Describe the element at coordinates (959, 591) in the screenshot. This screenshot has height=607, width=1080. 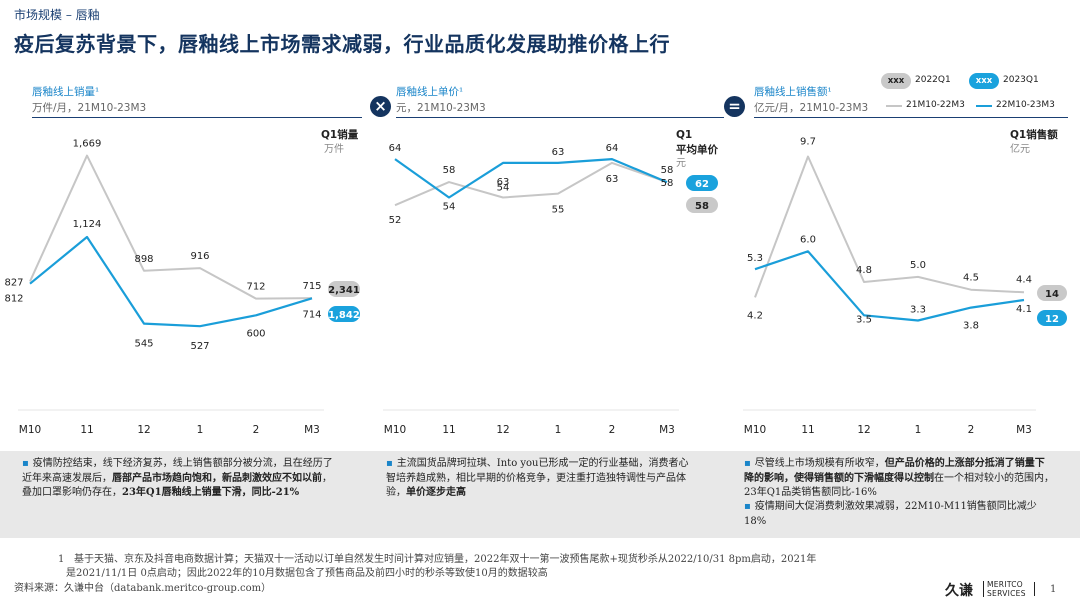
I see `brand-logo-cn: 久谦` at that location.